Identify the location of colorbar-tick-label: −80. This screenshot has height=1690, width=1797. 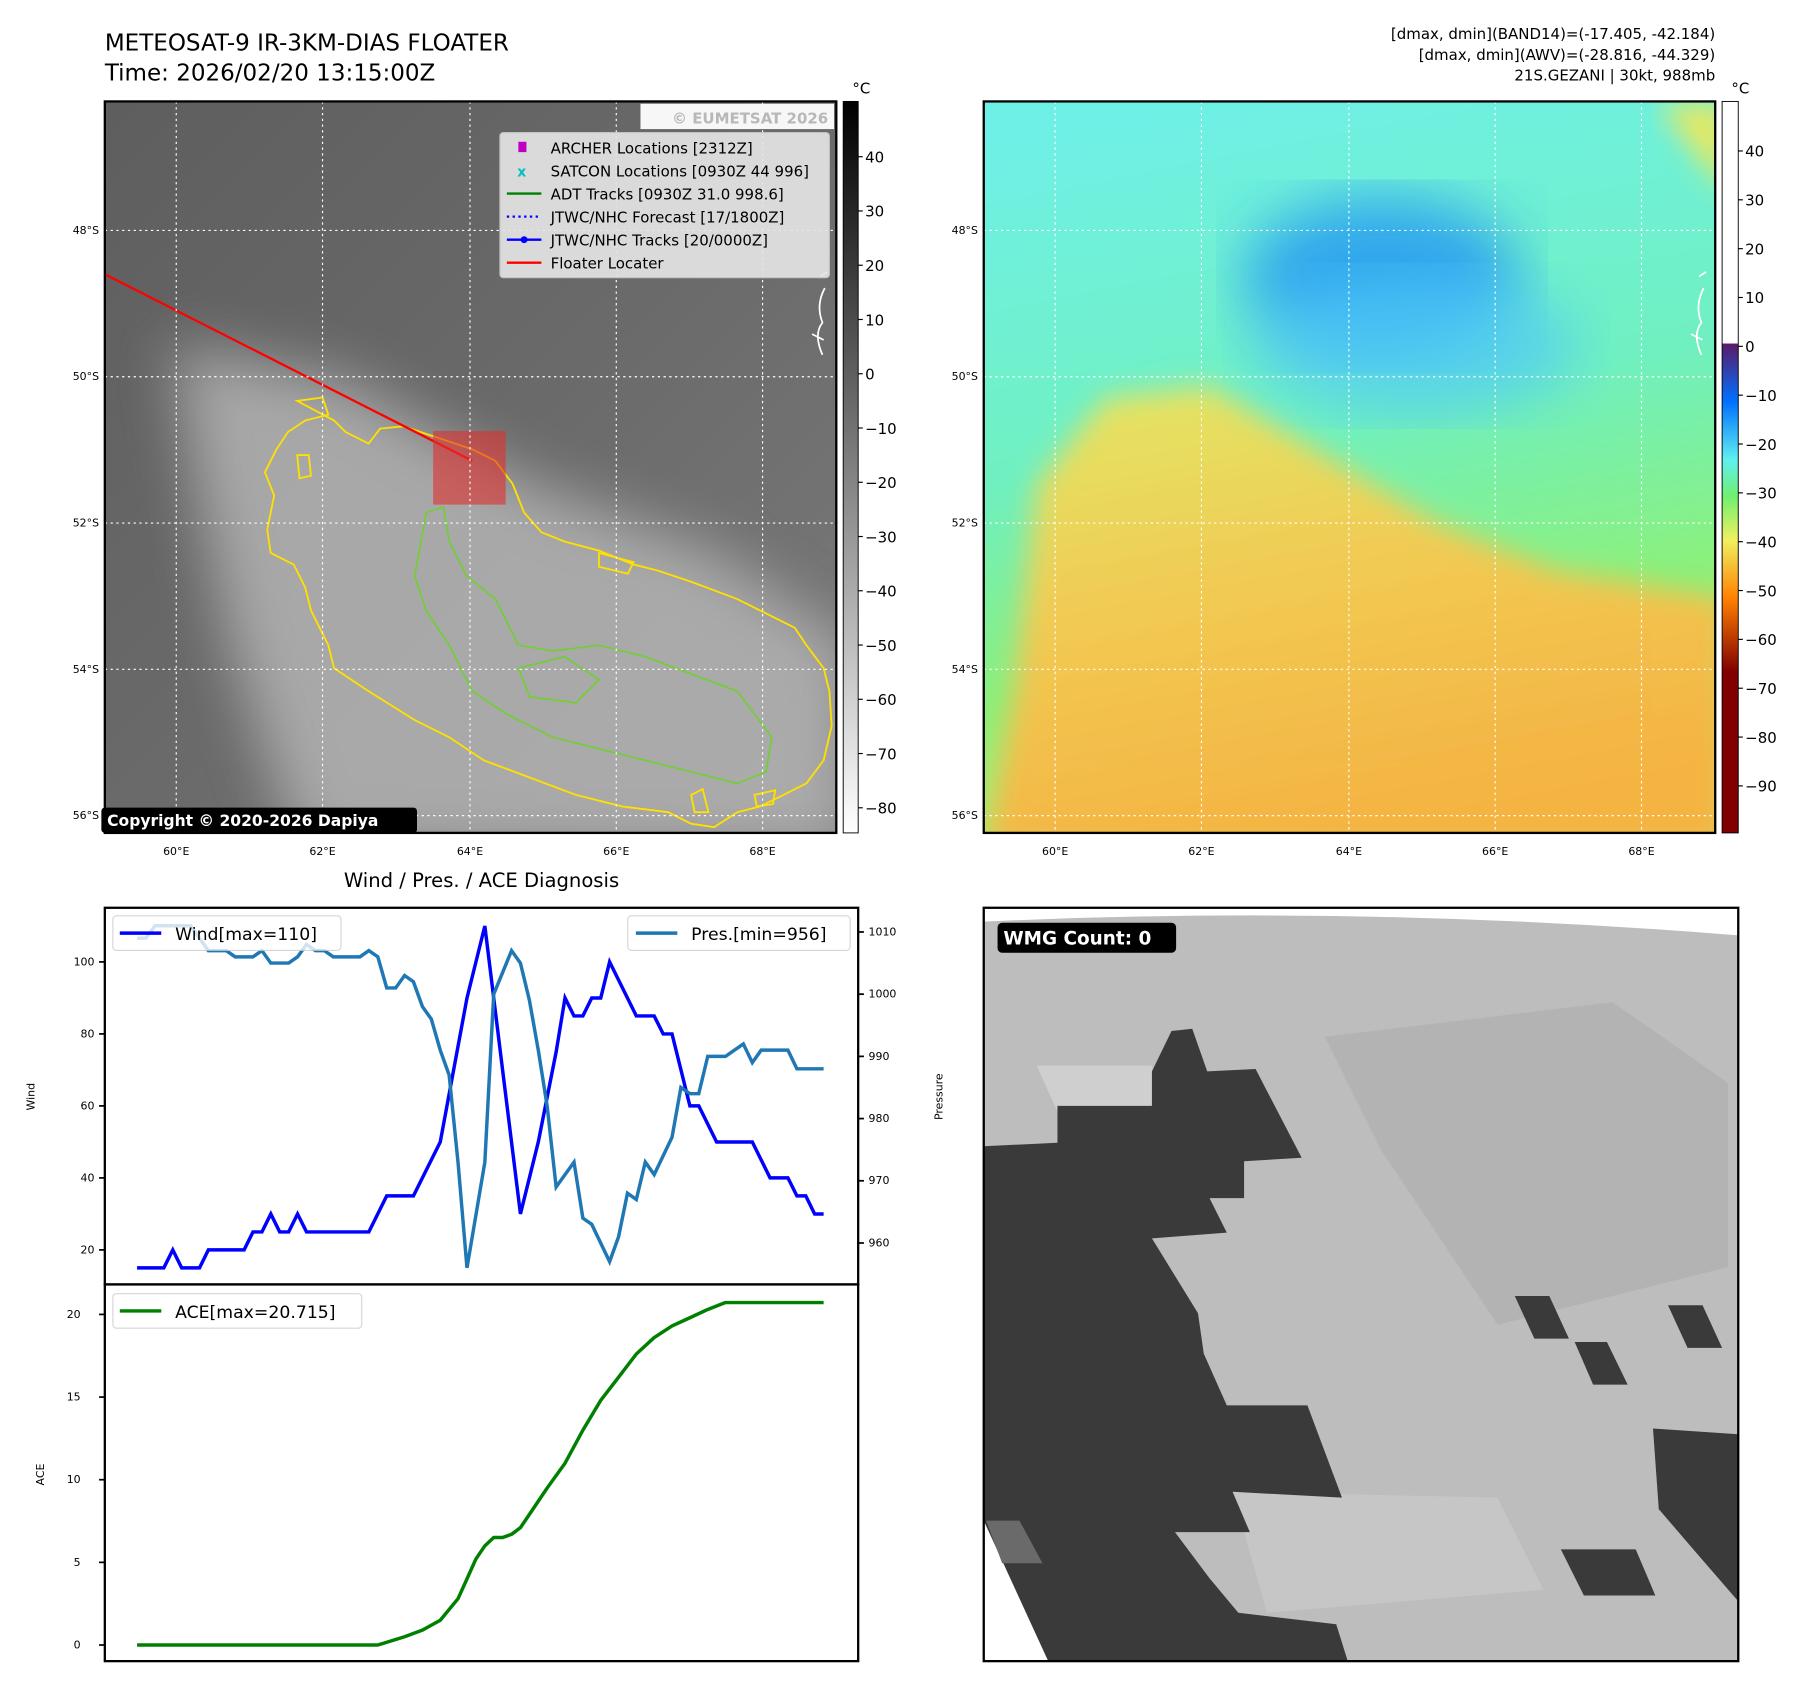
(881, 809).